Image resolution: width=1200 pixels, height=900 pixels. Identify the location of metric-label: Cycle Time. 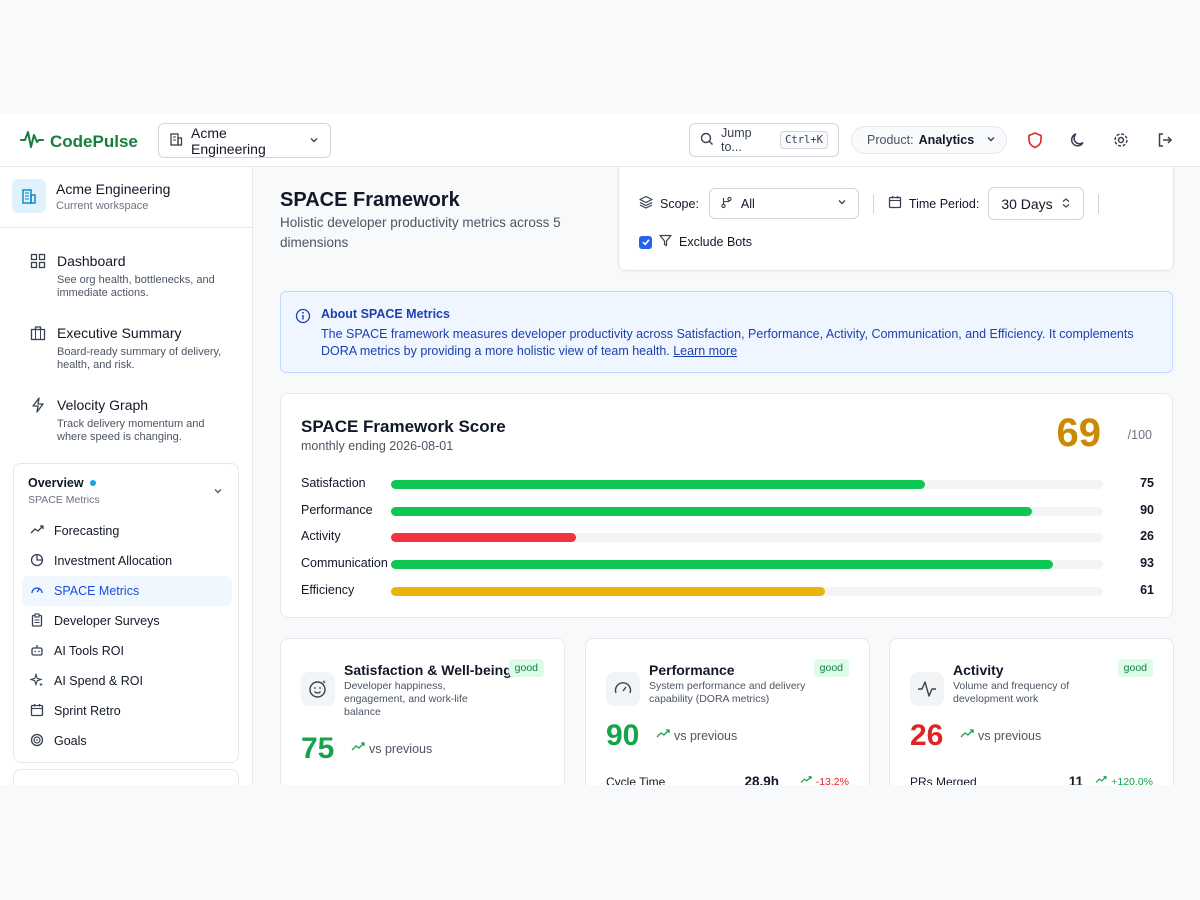
(636, 780).